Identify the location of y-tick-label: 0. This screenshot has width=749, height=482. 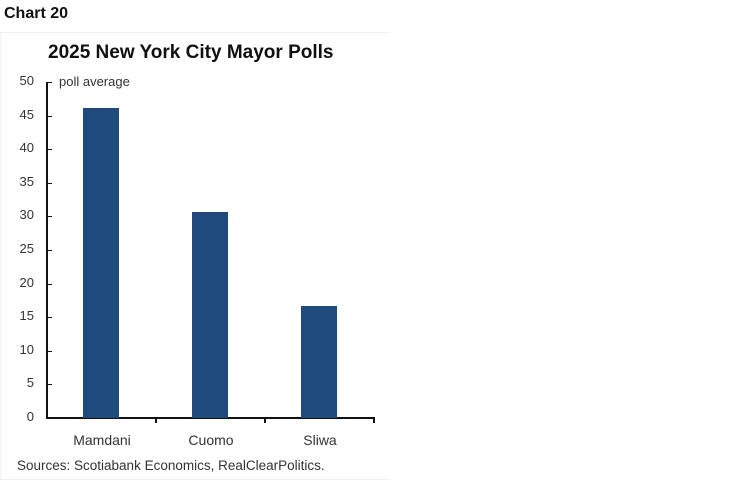
(30, 416).